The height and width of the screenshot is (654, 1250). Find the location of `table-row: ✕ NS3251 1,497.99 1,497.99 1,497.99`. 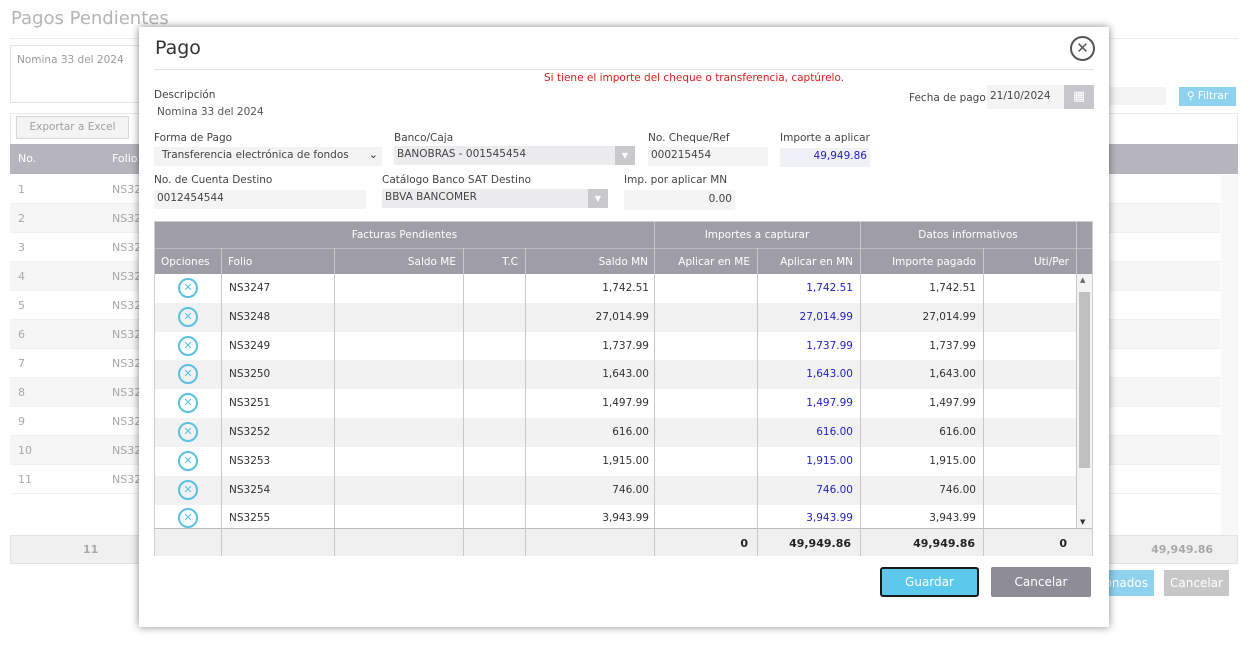

table-row: ✕ NS3251 1,497.99 1,497.99 1,497.99 is located at coordinates (615, 403).